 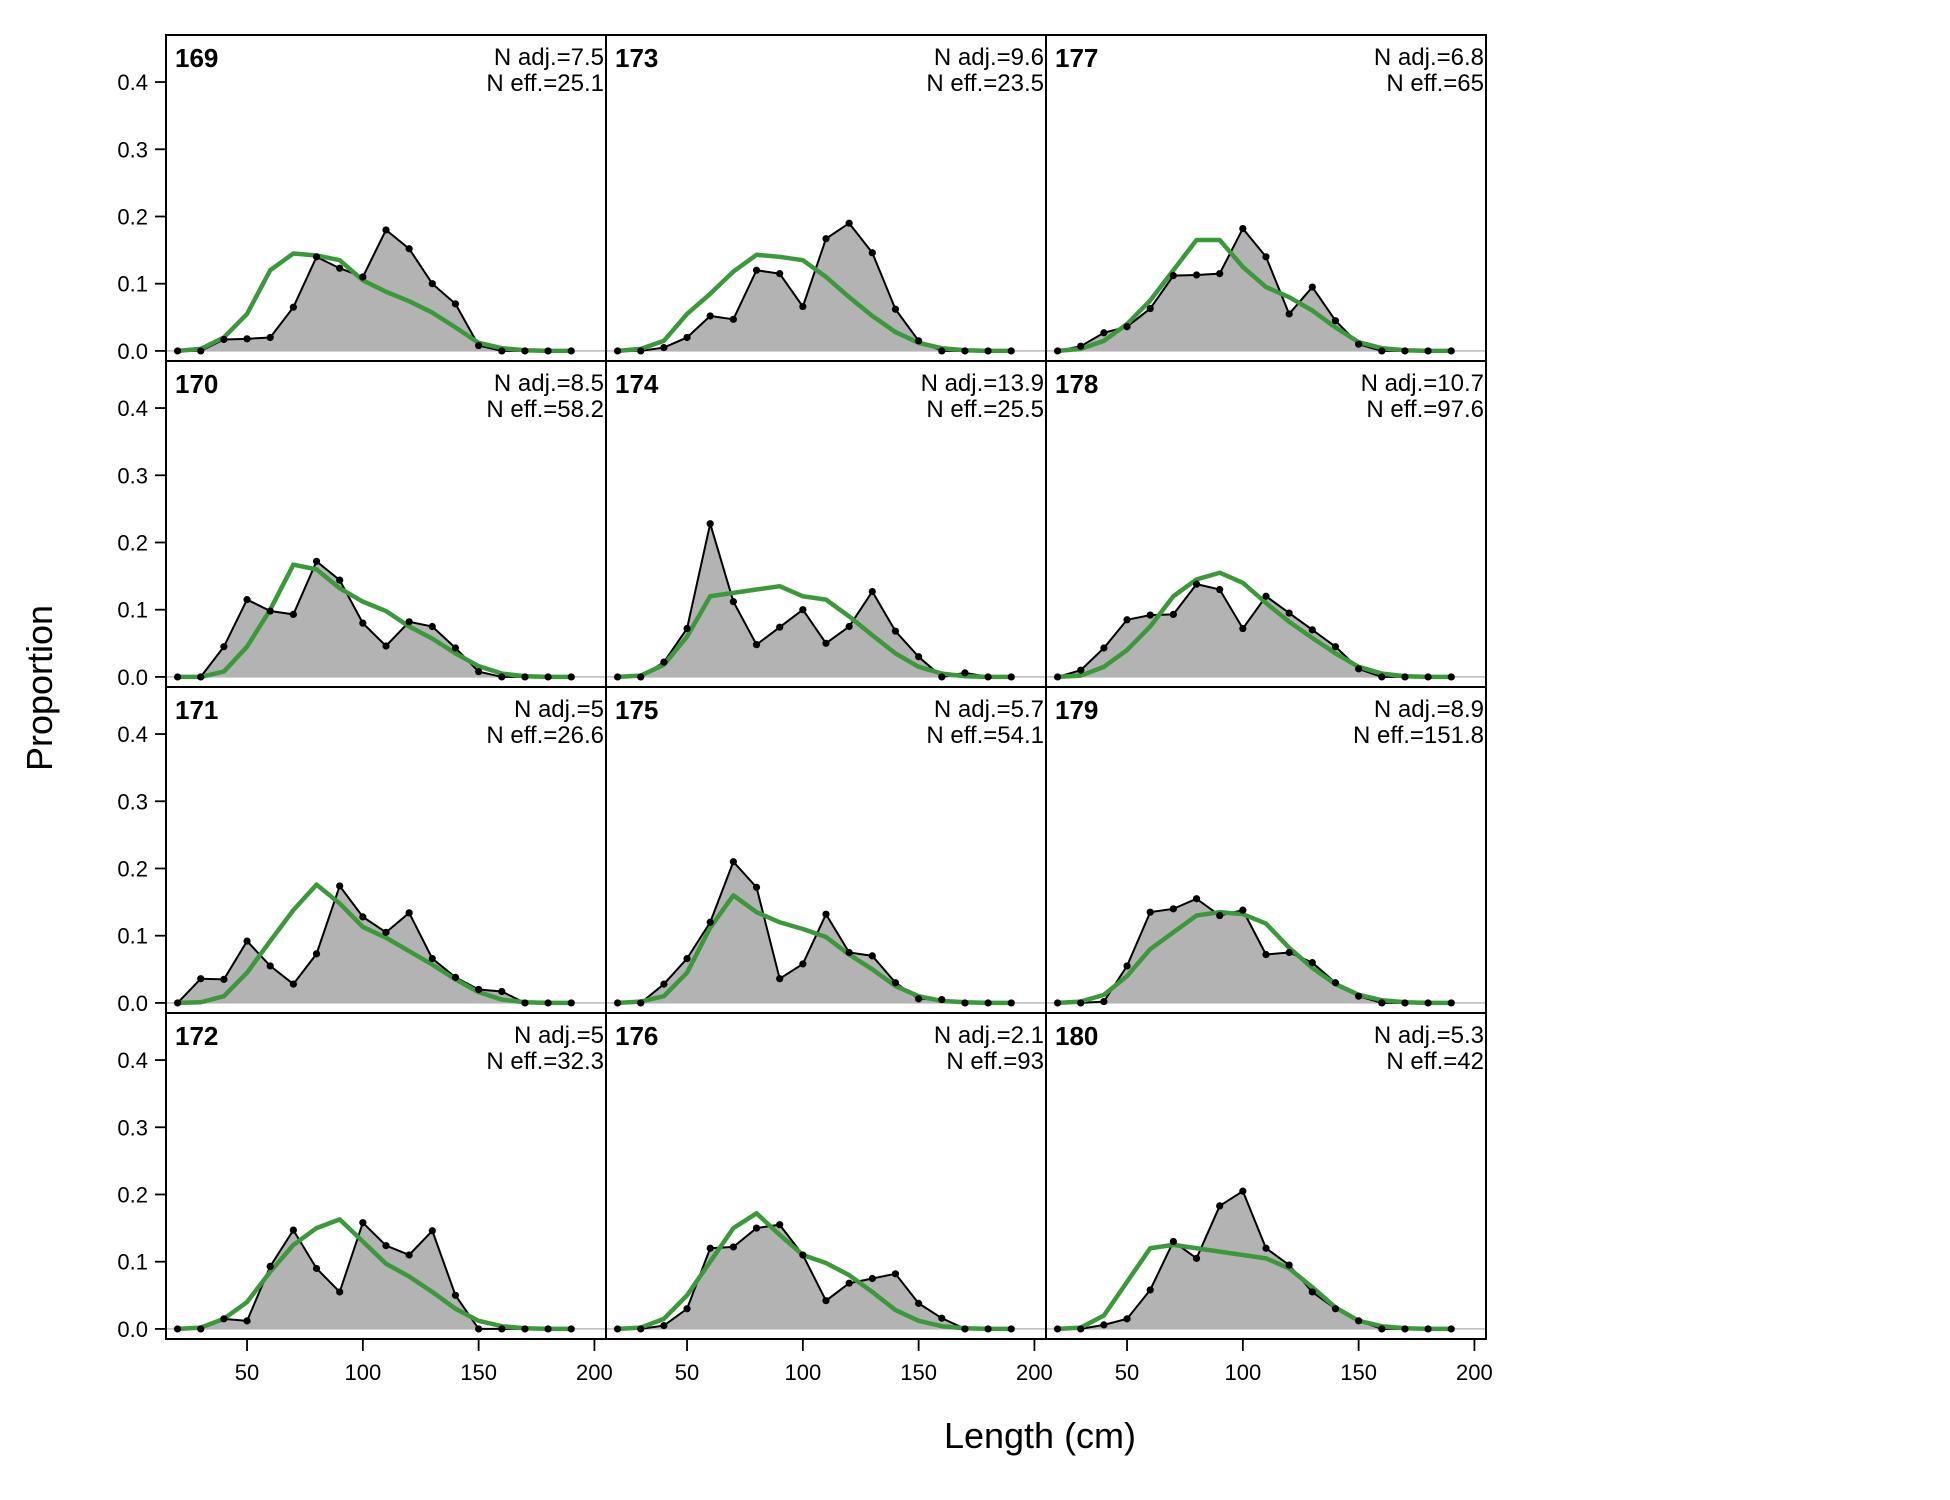 I want to click on y-tick-label: 0.2, so click(x=132, y=216).